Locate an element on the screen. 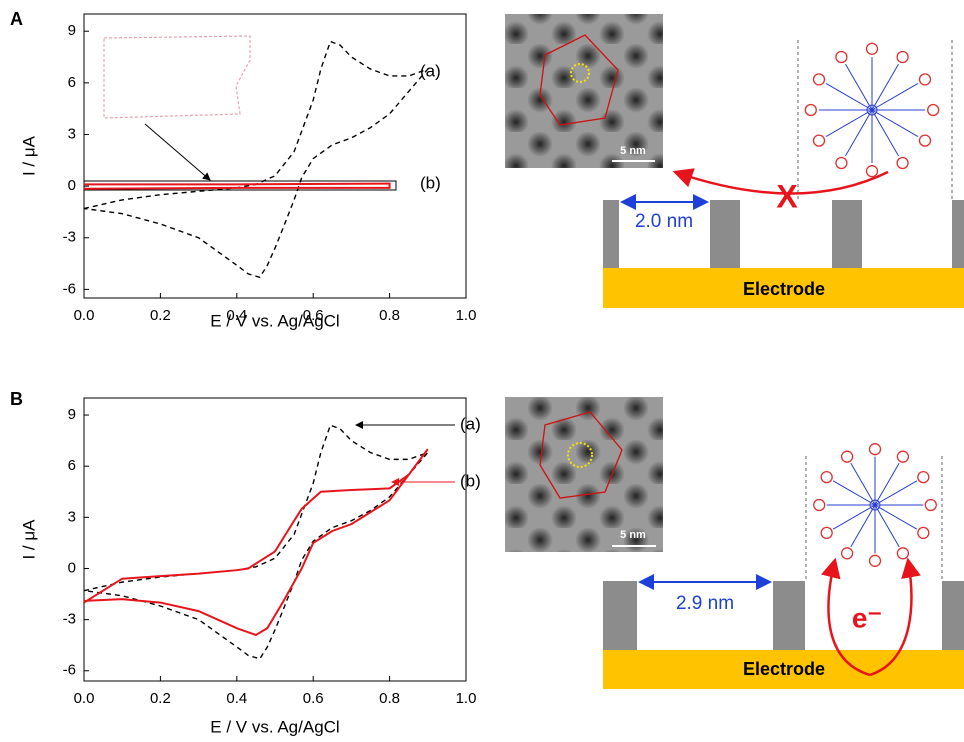 The image size is (964, 742). pore-width-label: 2.9 nm is located at coordinates (705, 603).